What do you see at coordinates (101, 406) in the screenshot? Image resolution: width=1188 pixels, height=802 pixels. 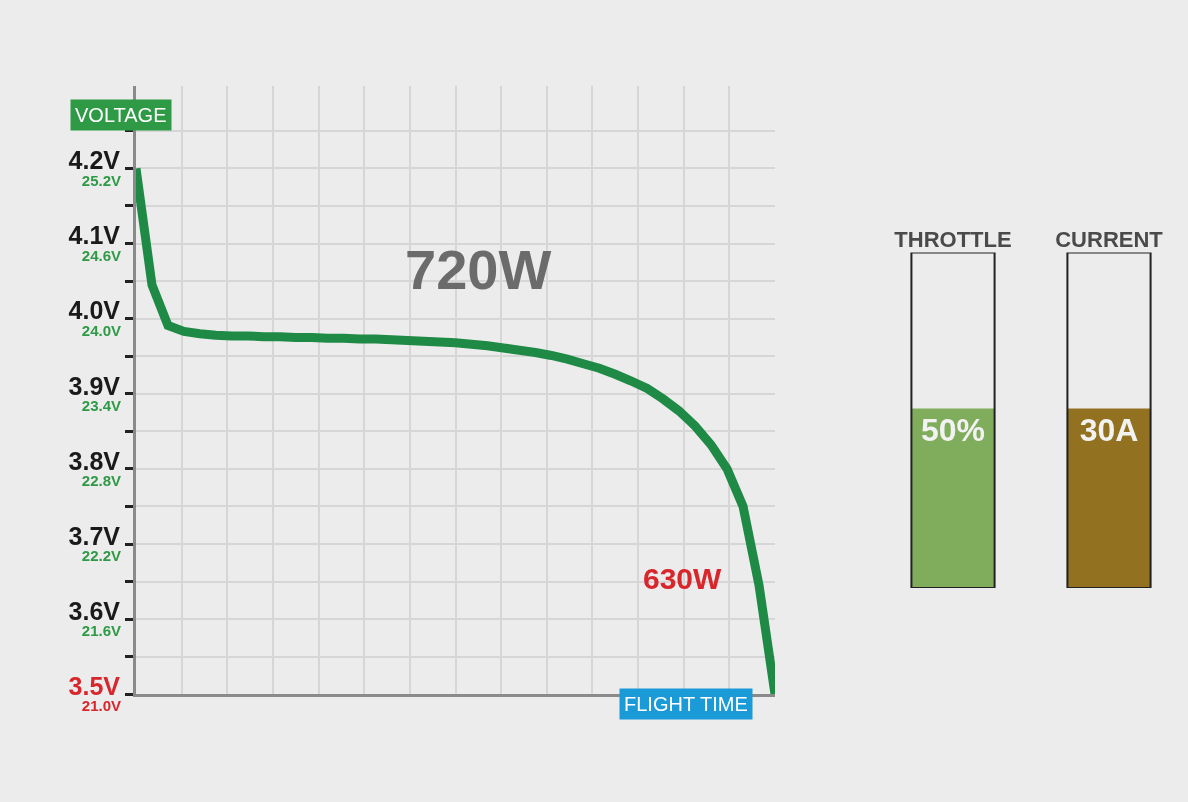 I see `y2-tick-label: 23.4V` at bounding box center [101, 406].